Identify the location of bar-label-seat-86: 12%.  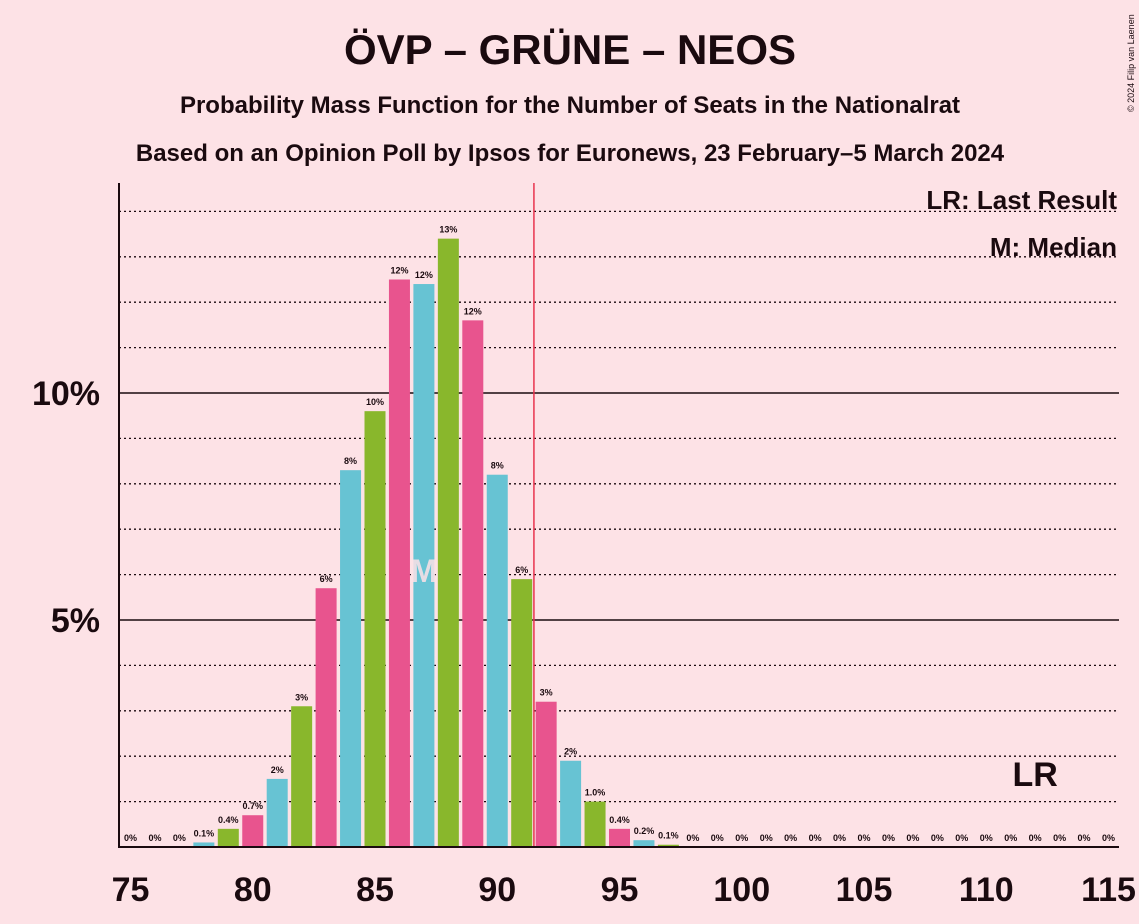
(399, 271).